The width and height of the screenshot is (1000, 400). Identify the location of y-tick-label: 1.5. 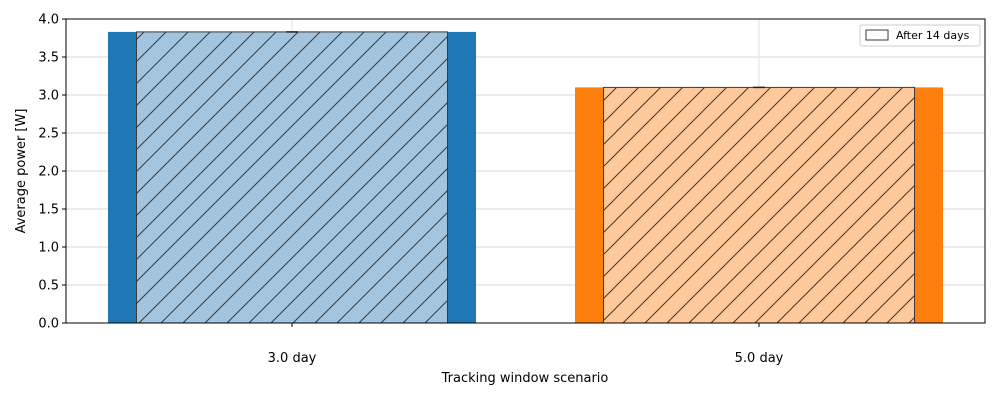
(48, 210).